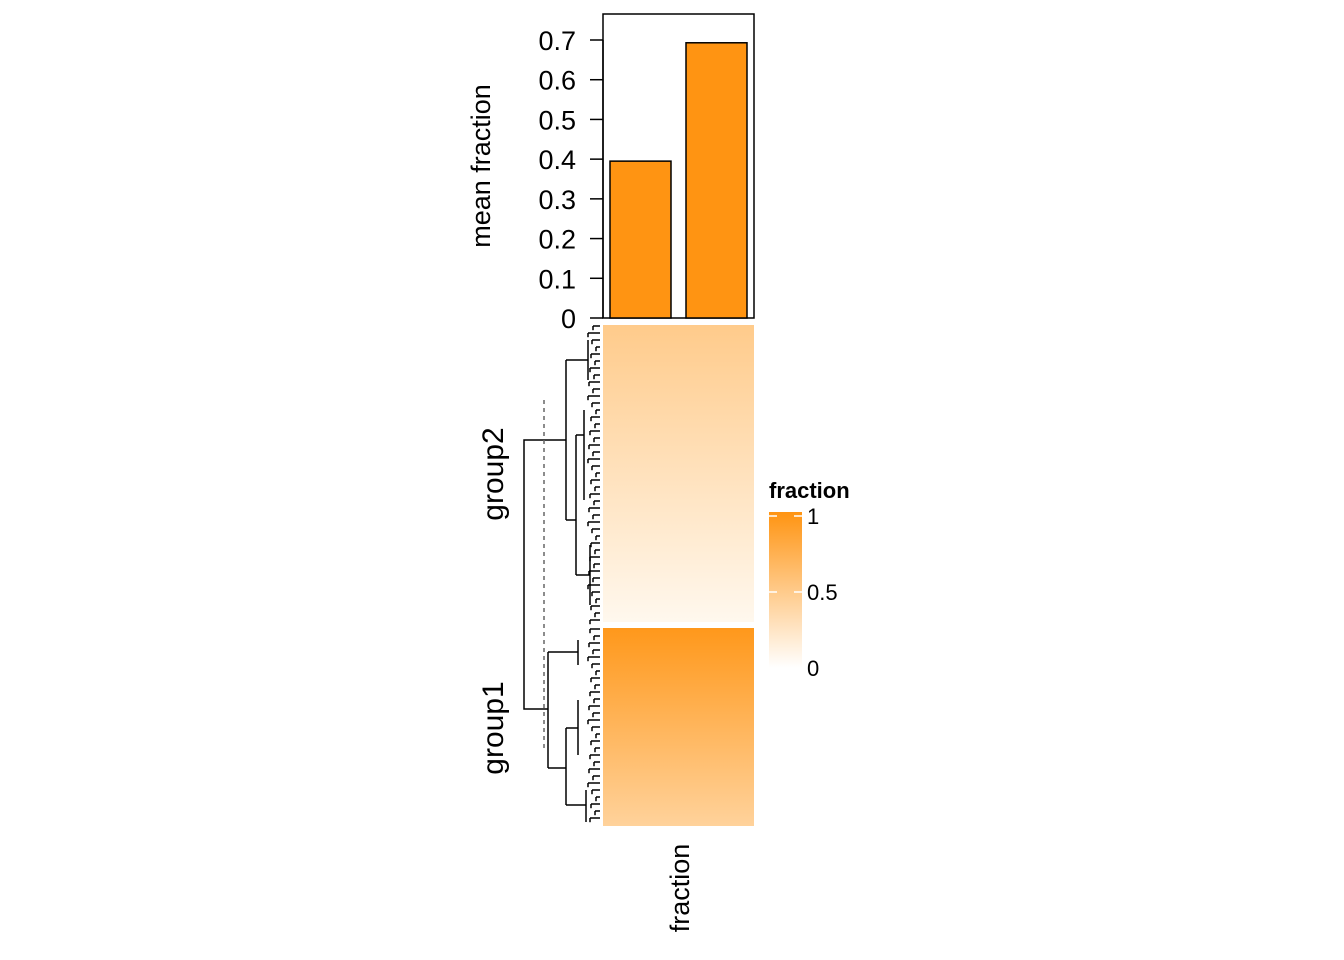 The image size is (1344, 960). I want to click on row-group-label-group1: group1, so click(493, 727).